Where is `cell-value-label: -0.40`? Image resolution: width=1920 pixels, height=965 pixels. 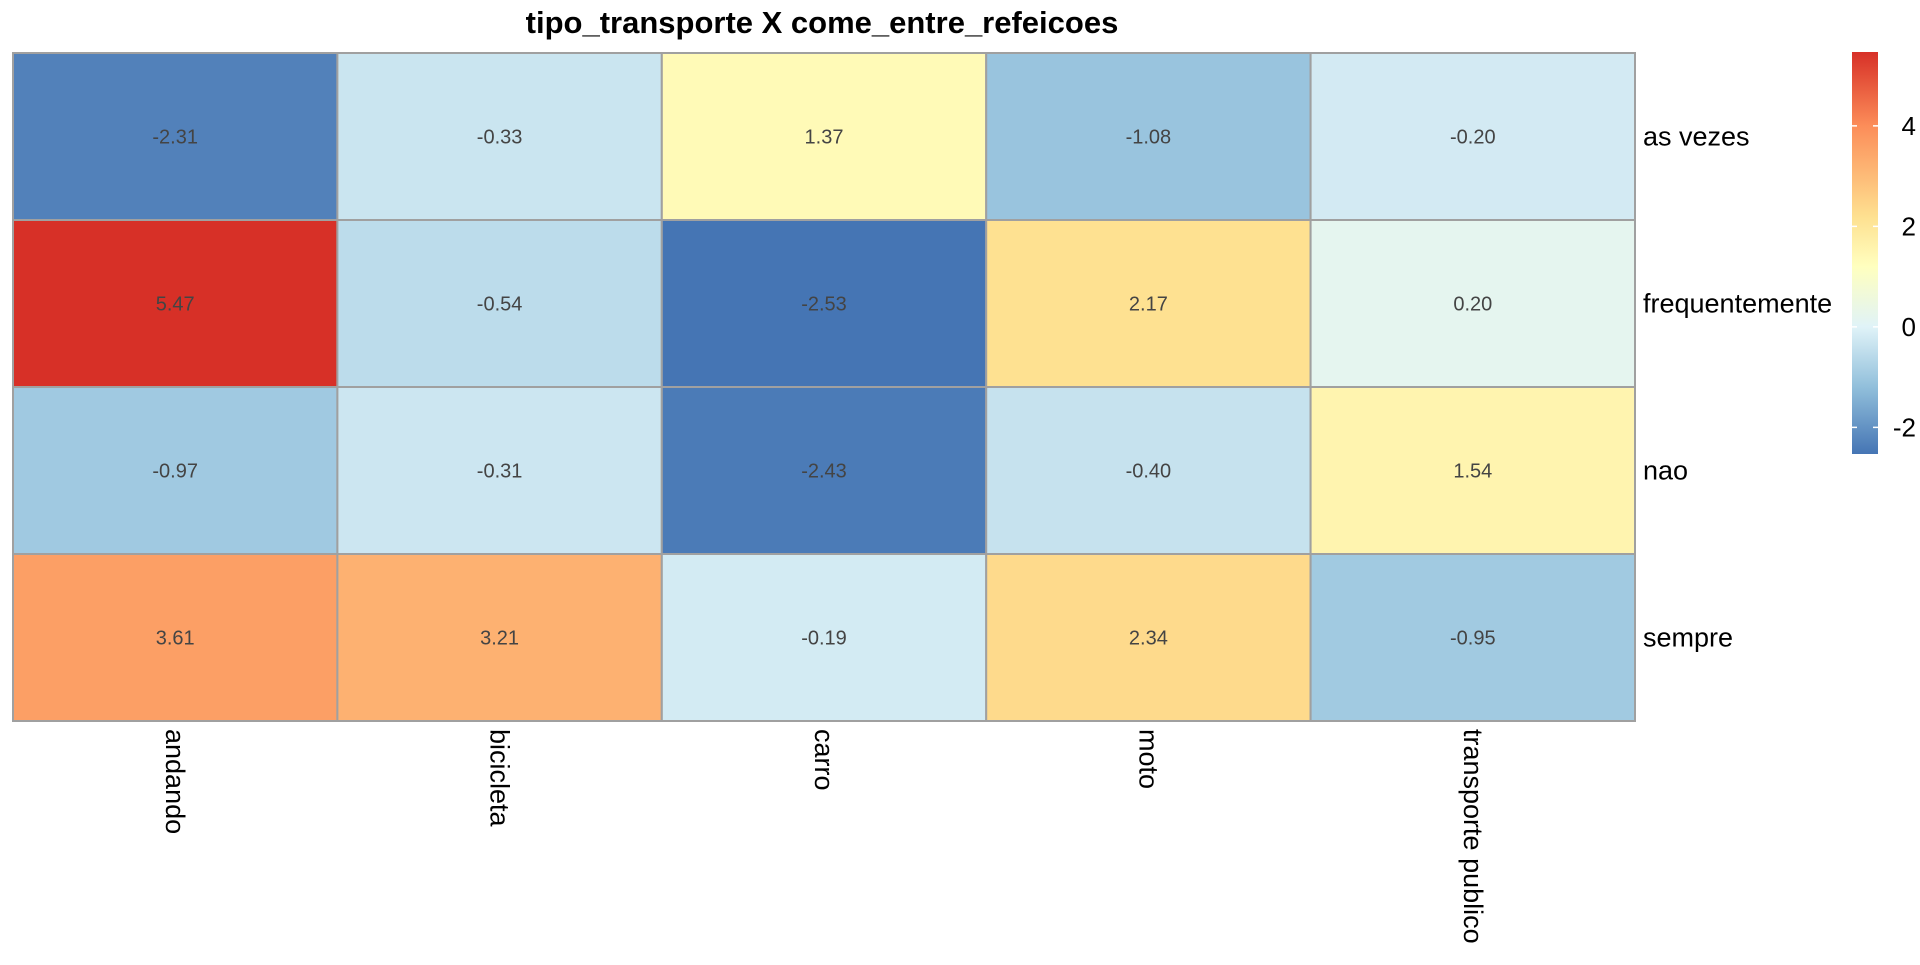
cell-value-label: -0.40 is located at coordinates (1149, 472).